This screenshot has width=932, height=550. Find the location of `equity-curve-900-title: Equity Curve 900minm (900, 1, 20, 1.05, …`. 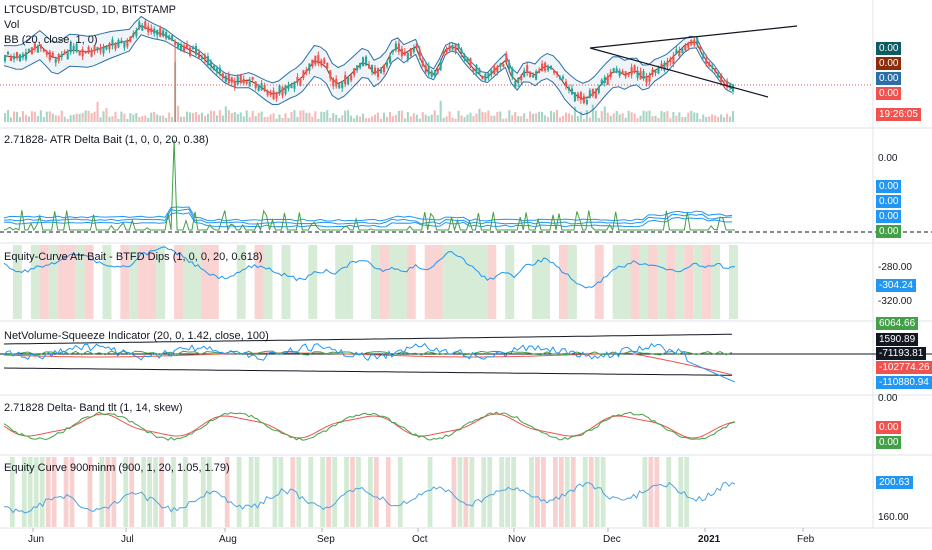

equity-curve-900-title: Equity Curve 900minm (900, 1, 20, 1.05, … is located at coordinates (117, 468).